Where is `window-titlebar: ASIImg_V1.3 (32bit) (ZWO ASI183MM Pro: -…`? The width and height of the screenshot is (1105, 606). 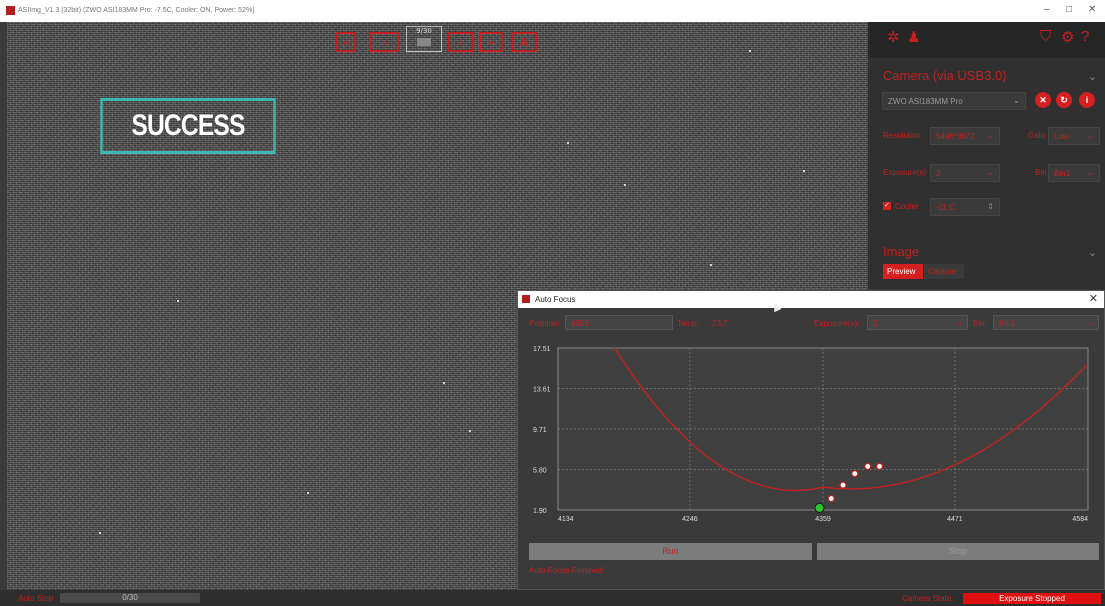 window-titlebar: ASIImg_V1.3 (32bit) (ZWO ASI183MM Pro: -… is located at coordinates (552, 11).